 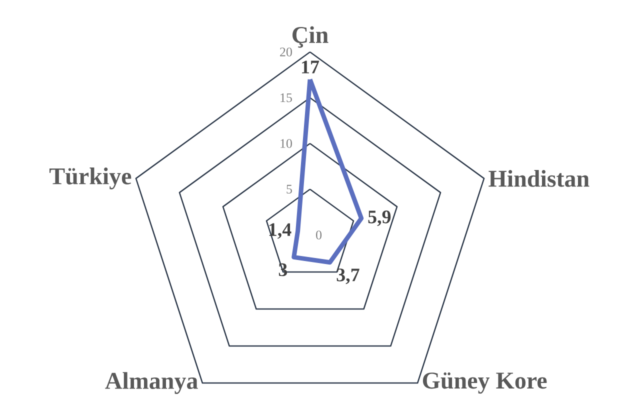 What do you see at coordinates (348, 276) in the screenshot?
I see `data-label: 3,7` at bounding box center [348, 276].